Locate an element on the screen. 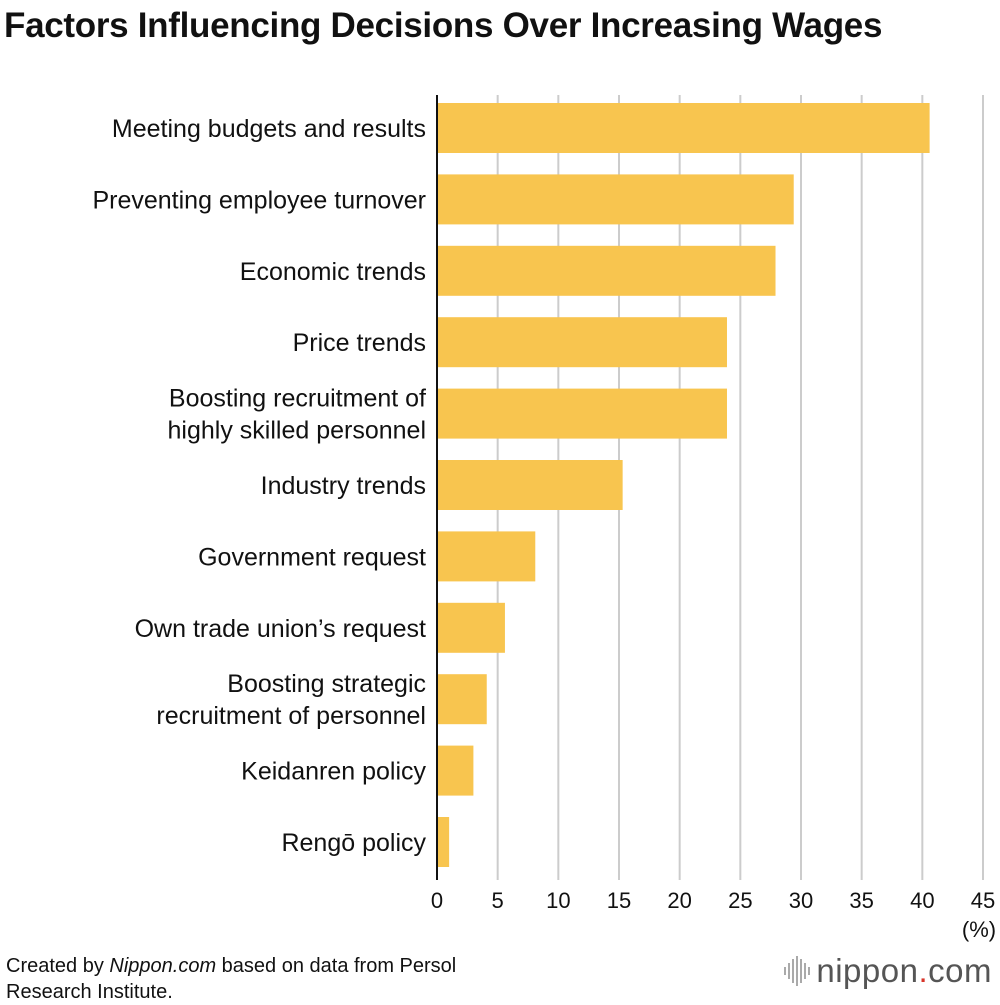 This screenshot has height=1005, width=1000. x-tick-label: 40 is located at coordinates (922, 900).